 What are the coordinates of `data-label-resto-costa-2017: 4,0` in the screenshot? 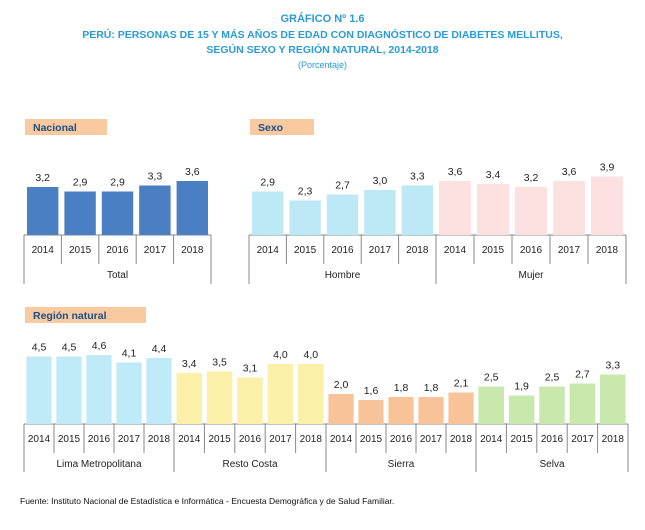 It's located at (280, 355).